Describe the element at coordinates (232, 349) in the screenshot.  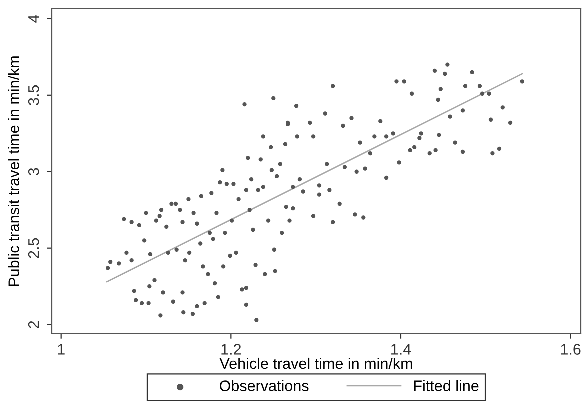
I see `x-tick-label: 1.2` at that location.